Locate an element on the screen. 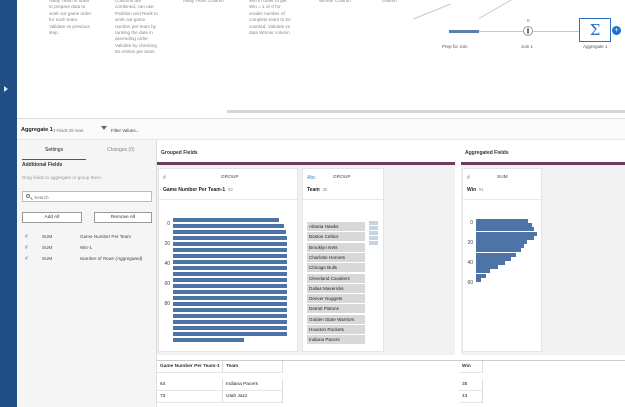 The height and width of the screenshot is (407, 625). search-input is located at coordinates (89, 197).